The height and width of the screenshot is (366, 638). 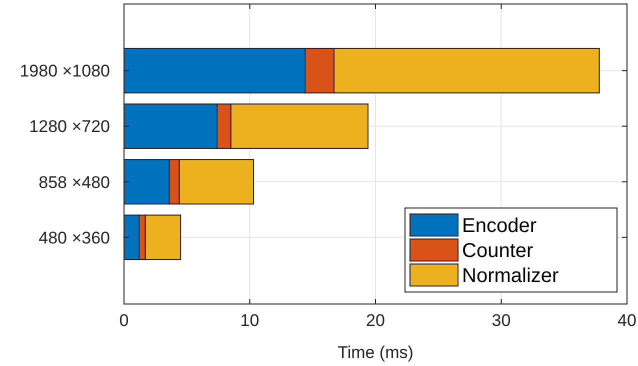 I want to click on x-tick-label: 30, so click(x=501, y=320).